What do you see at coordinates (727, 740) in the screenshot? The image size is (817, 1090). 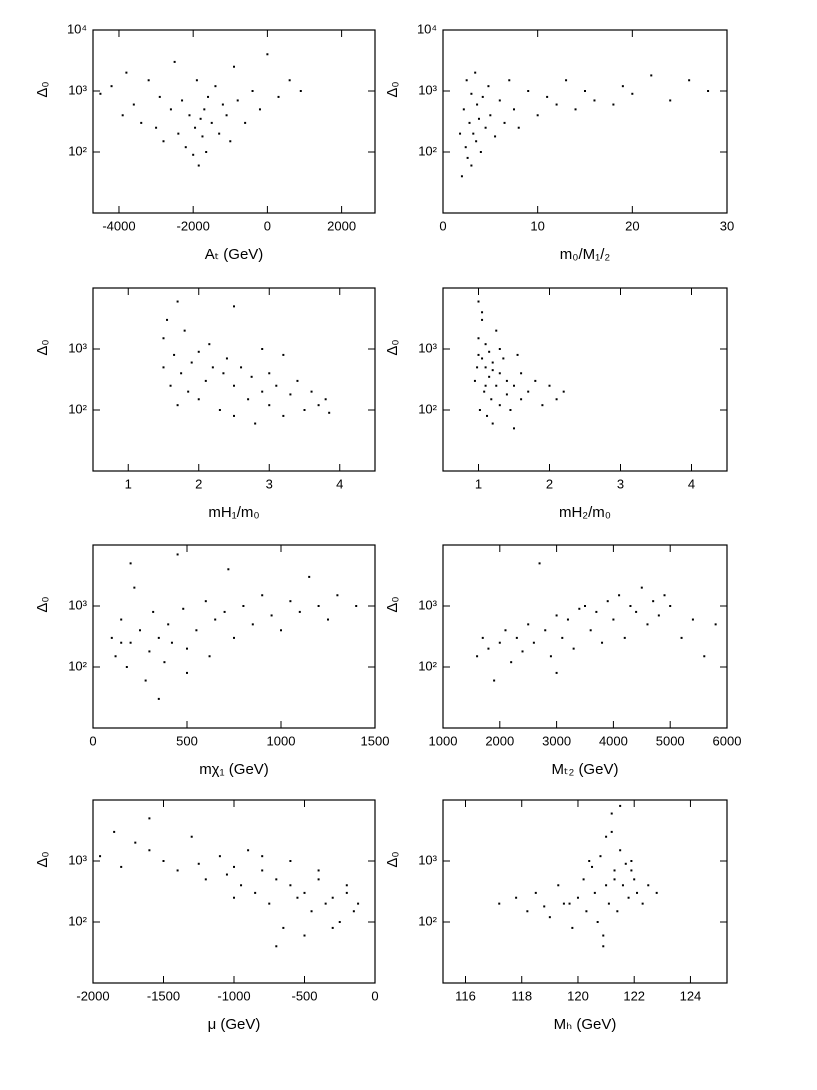 I see `x-tick-label: 6000` at bounding box center [727, 740].